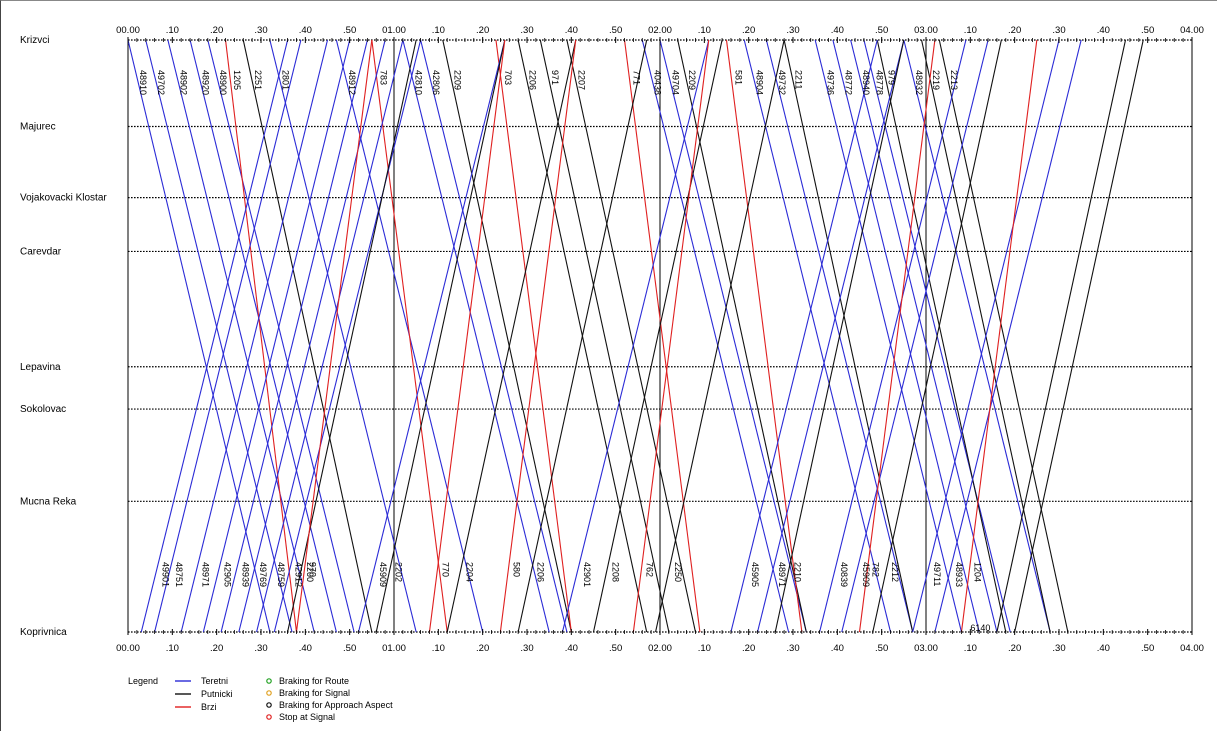  I want to click on train-number-label: 2209, so click(692, 80).